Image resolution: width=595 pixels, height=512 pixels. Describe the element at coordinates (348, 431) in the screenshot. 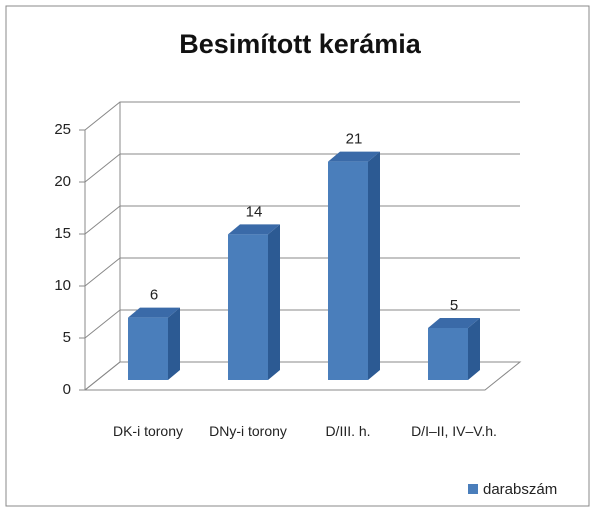

I see `x-tick-label: D/III. h.` at that location.